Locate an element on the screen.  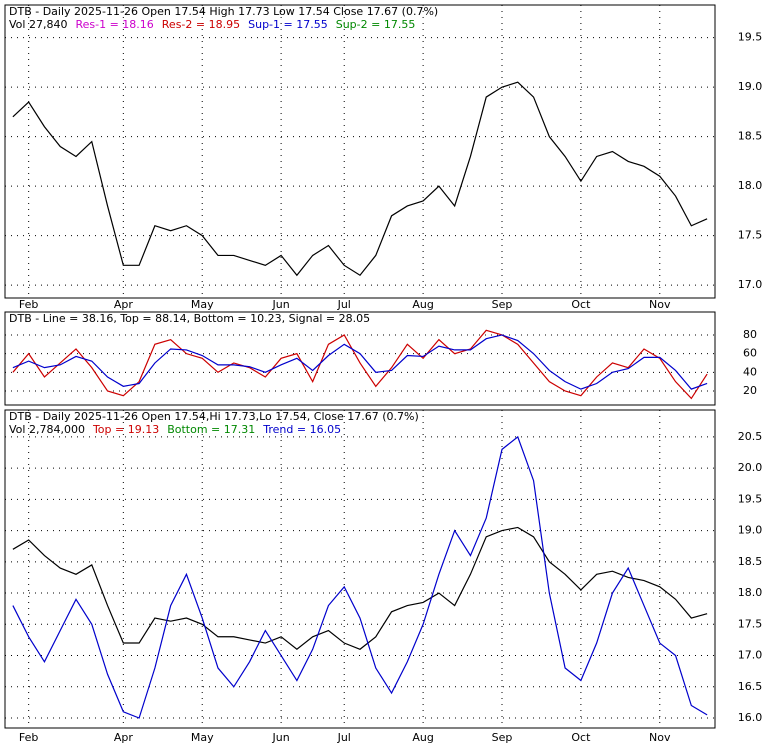
annotation: Vol 2,784,000 is located at coordinates (47, 429).